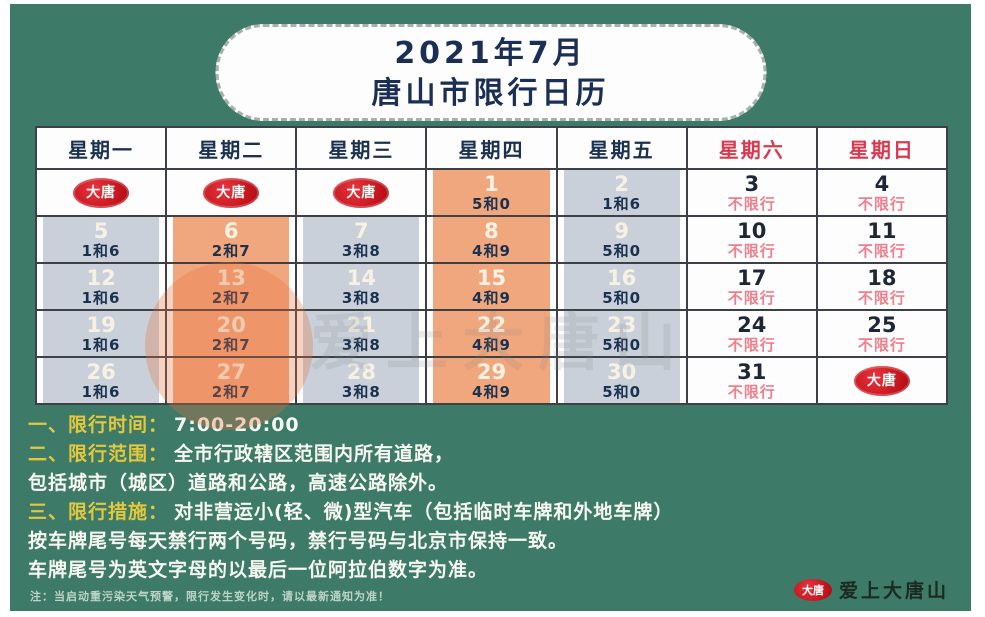 This screenshot has height=617, width=985. What do you see at coordinates (491, 230) in the screenshot?
I see `date-number: 8` at bounding box center [491, 230].